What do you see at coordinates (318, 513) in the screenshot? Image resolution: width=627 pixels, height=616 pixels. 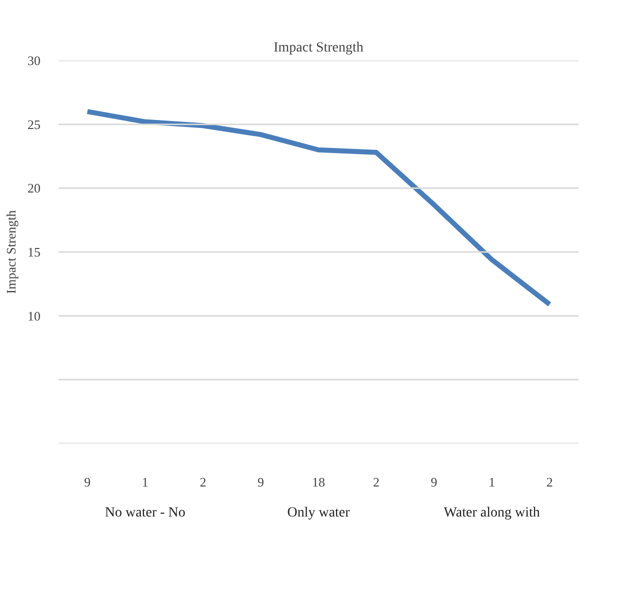 I see `text: Only water` at bounding box center [318, 513].